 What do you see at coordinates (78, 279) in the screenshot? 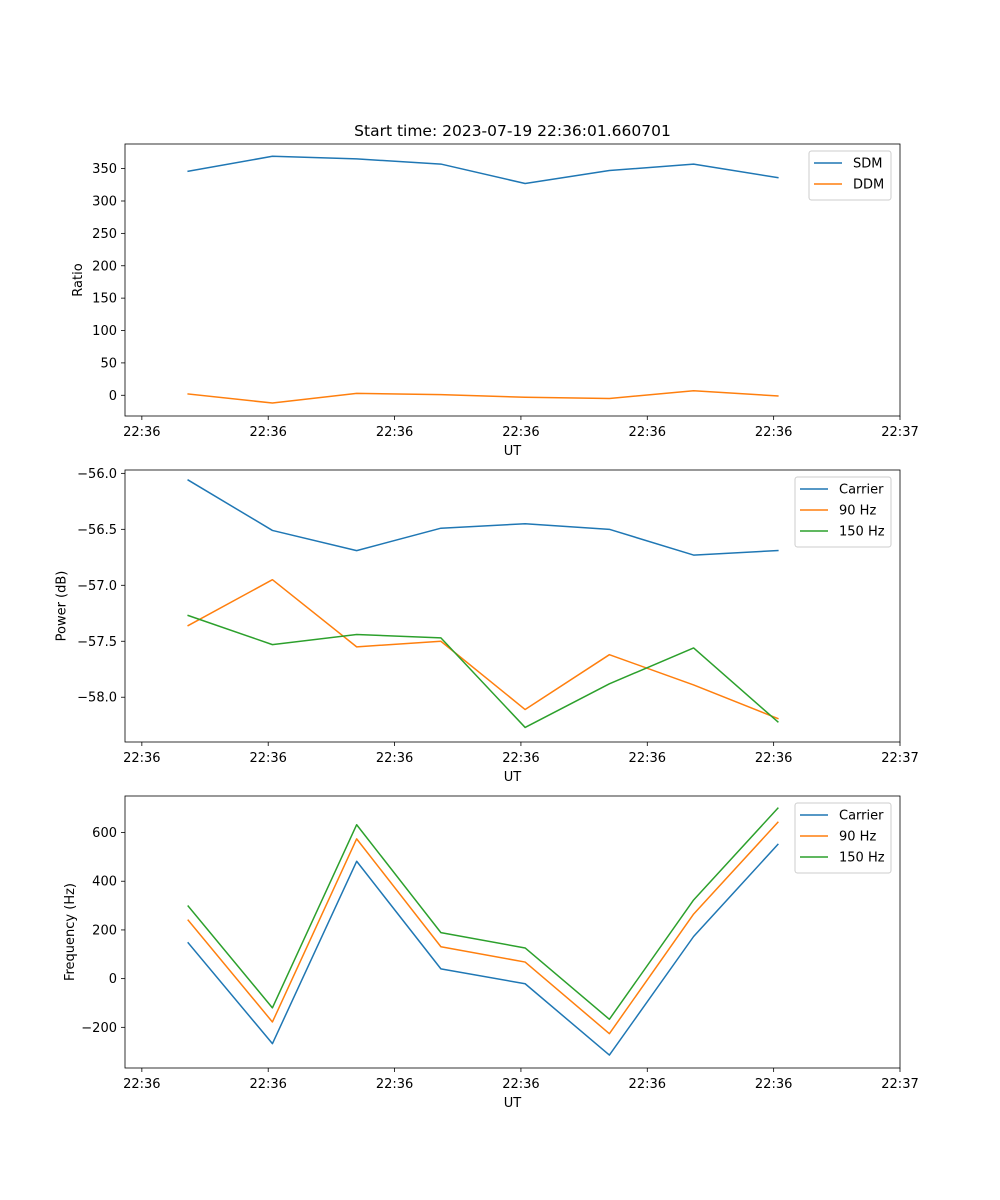
I see `y-axis-label-ratio: Ratio` at bounding box center [78, 279].